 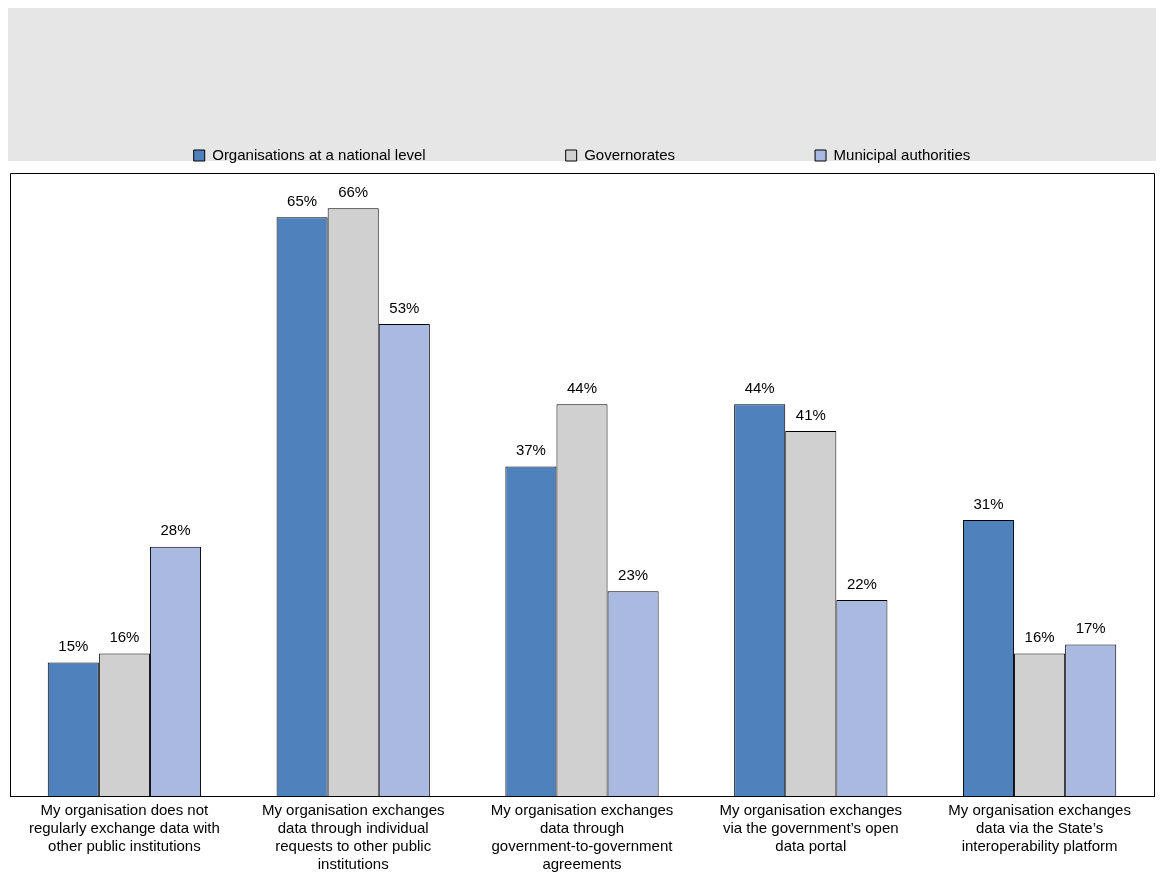 What do you see at coordinates (124, 828) in the screenshot?
I see `x-tick-label: My organisation does not regularly exchange data with other public institutions` at bounding box center [124, 828].